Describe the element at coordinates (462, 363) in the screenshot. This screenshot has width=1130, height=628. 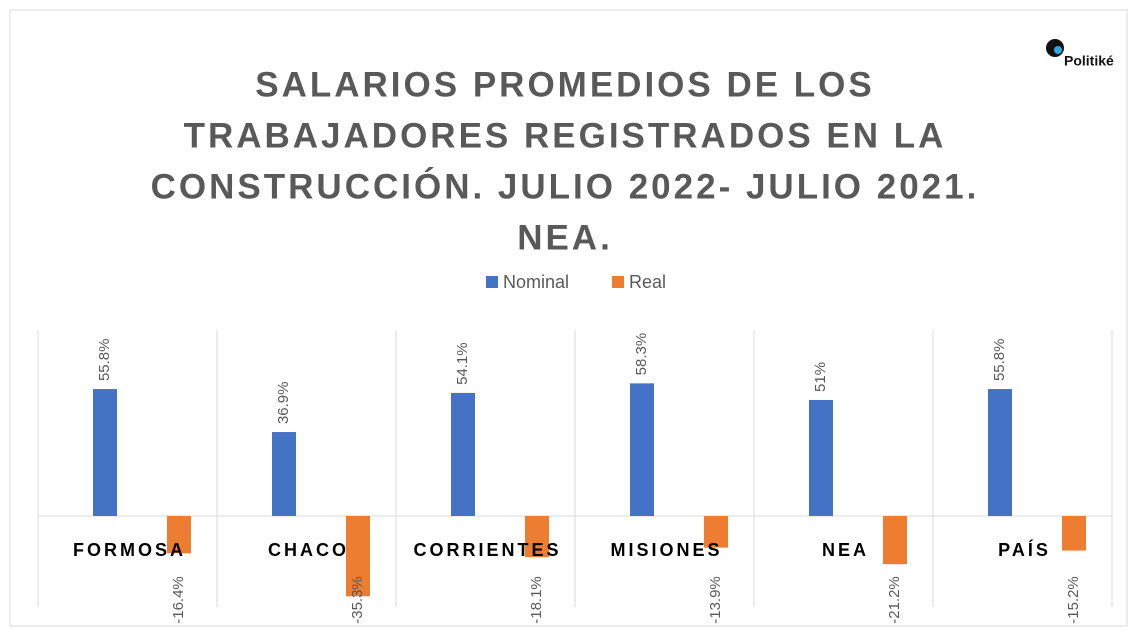
I see `value-label: 54.1%` at that location.